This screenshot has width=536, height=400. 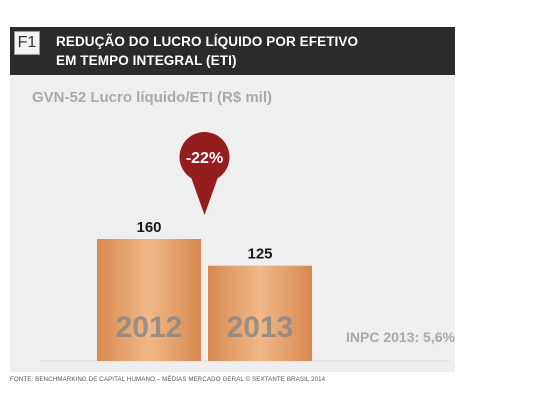 I want to click on chart-subtitle: GVN-52 Lucro líquido/ETI (R$ mil), so click(x=152, y=97).